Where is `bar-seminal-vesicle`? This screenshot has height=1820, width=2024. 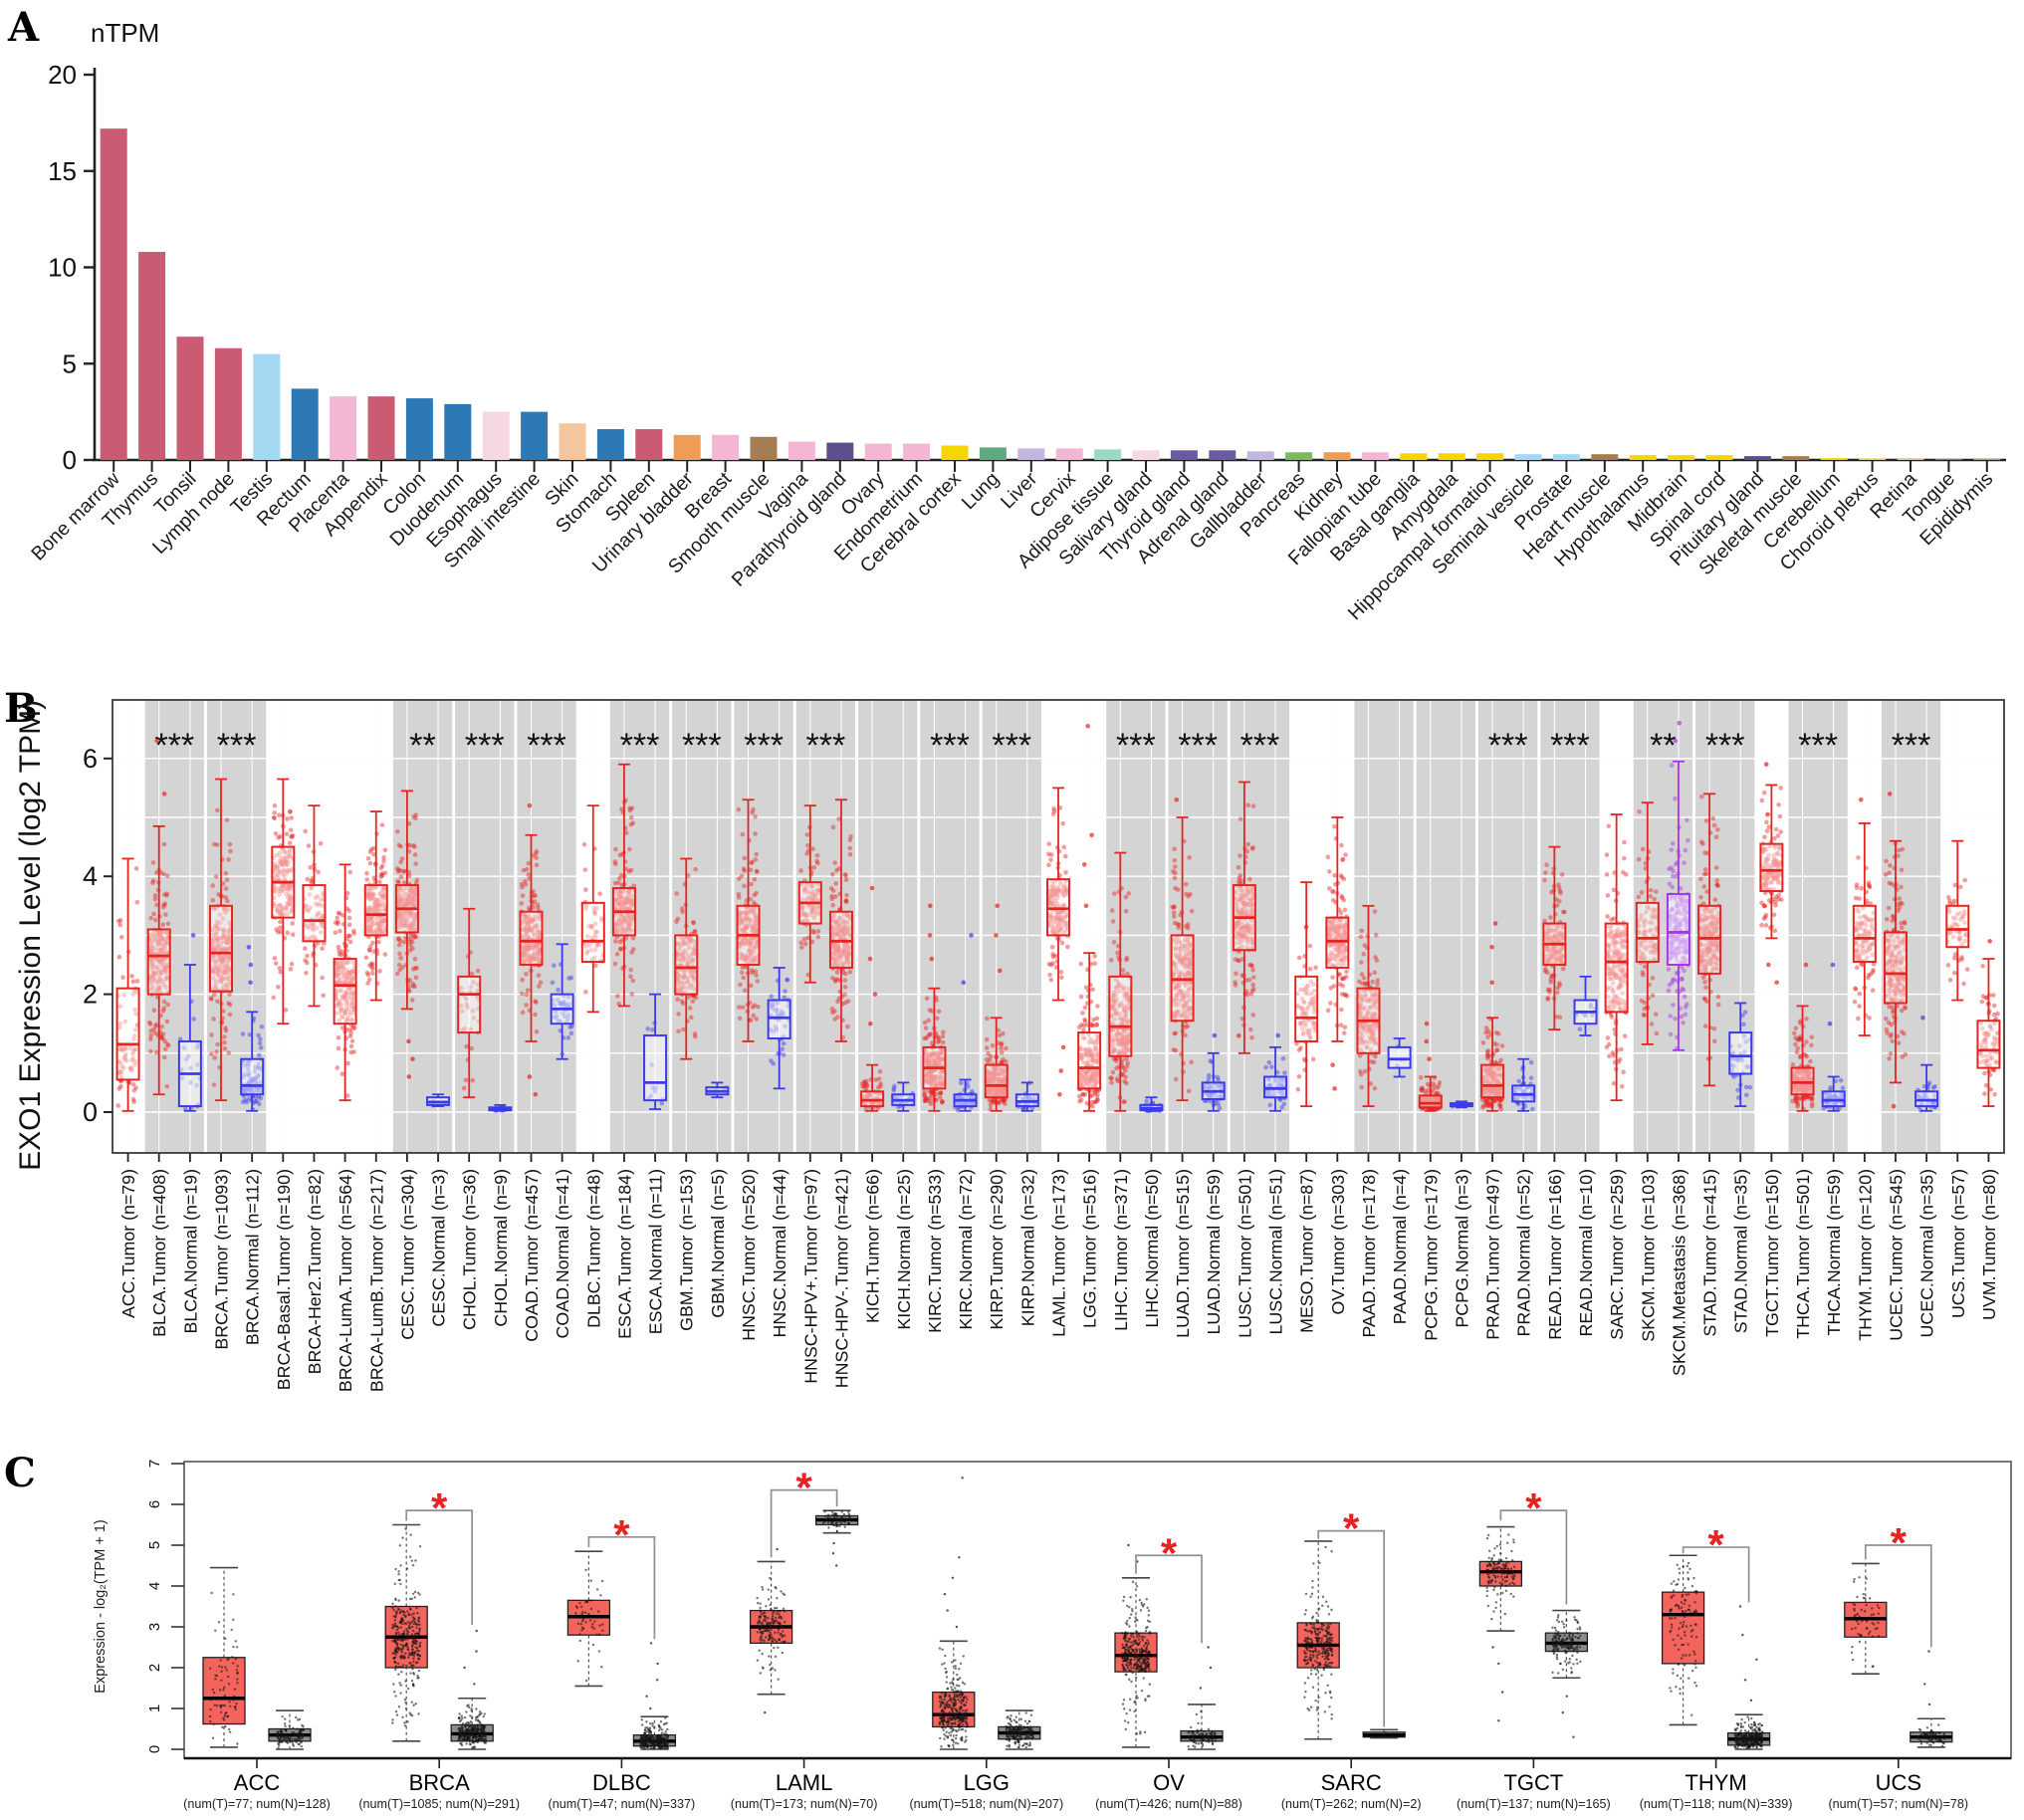
bar-seminal-vesicle is located at coordinates (1528, 457).